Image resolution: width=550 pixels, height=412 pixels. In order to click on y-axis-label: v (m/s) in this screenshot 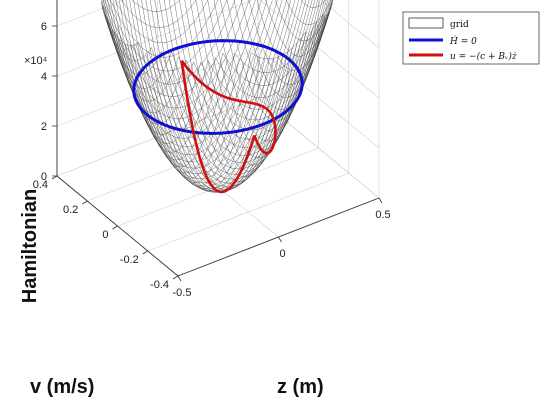, I will do `click(62, 387)`.